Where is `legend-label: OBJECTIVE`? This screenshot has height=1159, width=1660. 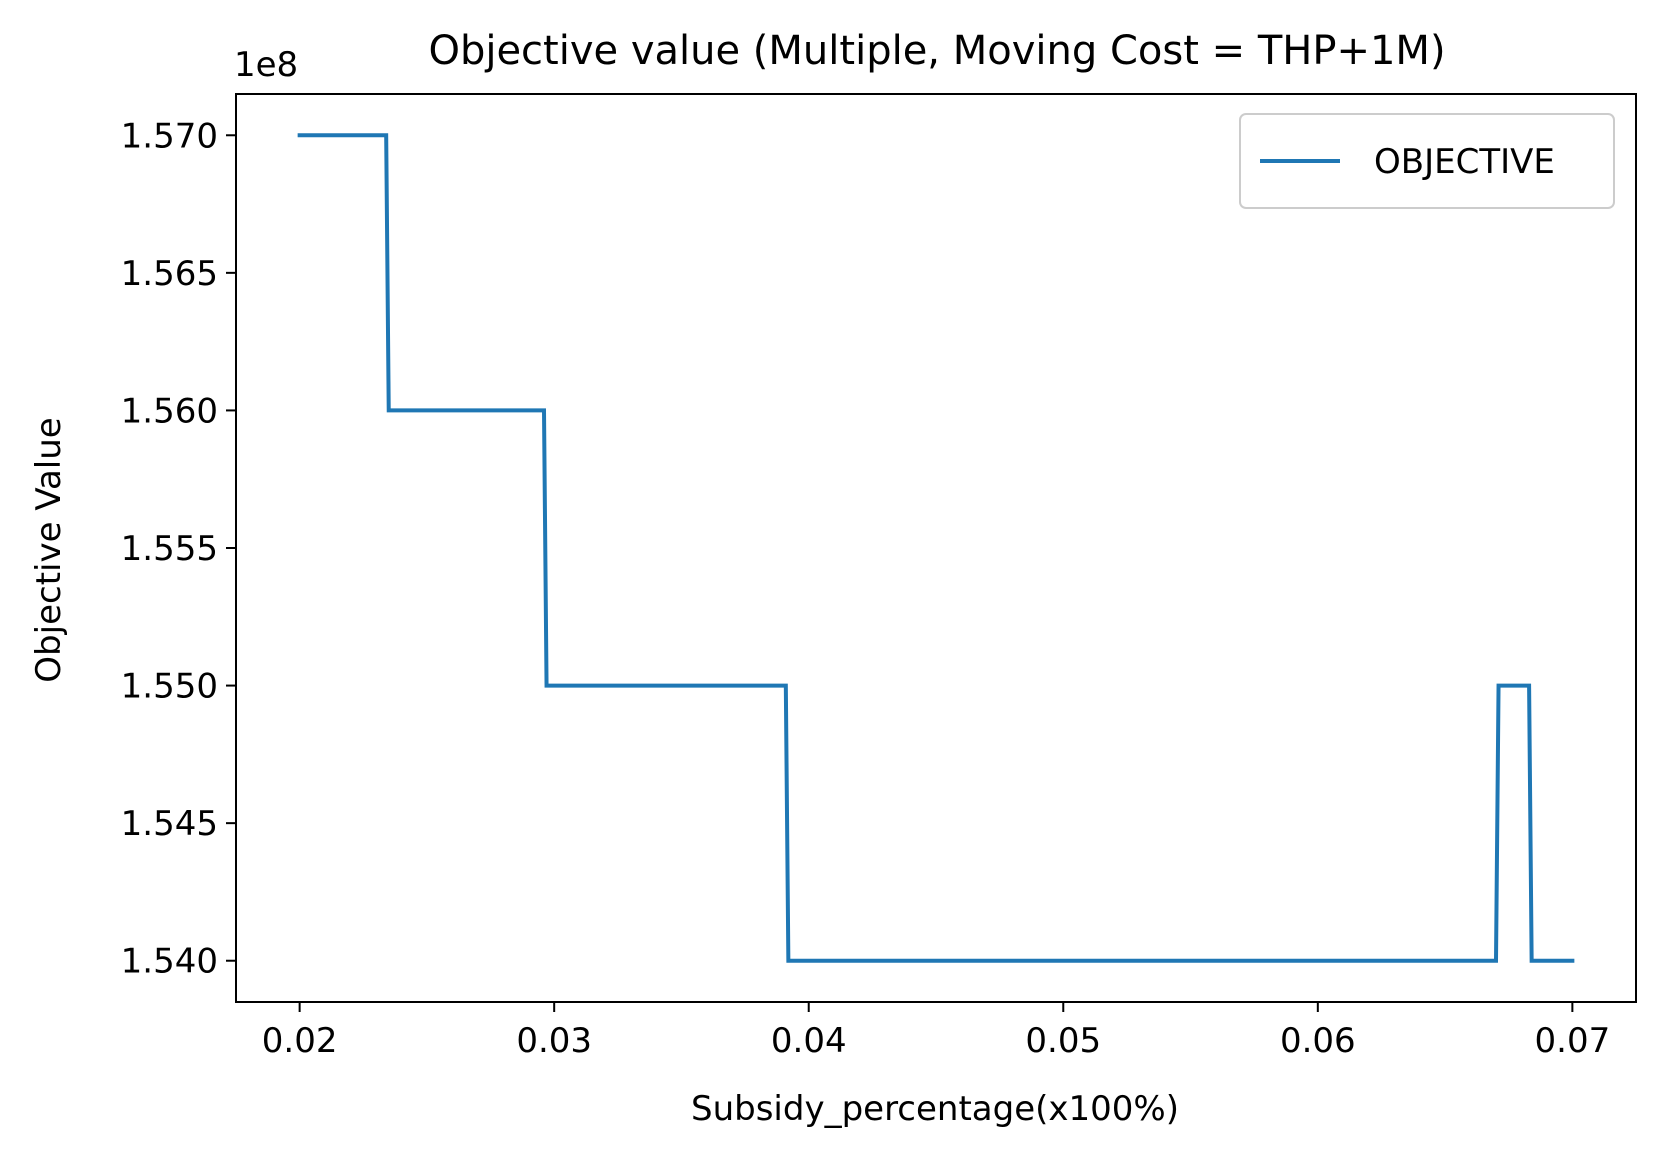
legend-label: OBJECTIVE is located at coordinates (1464, 162).